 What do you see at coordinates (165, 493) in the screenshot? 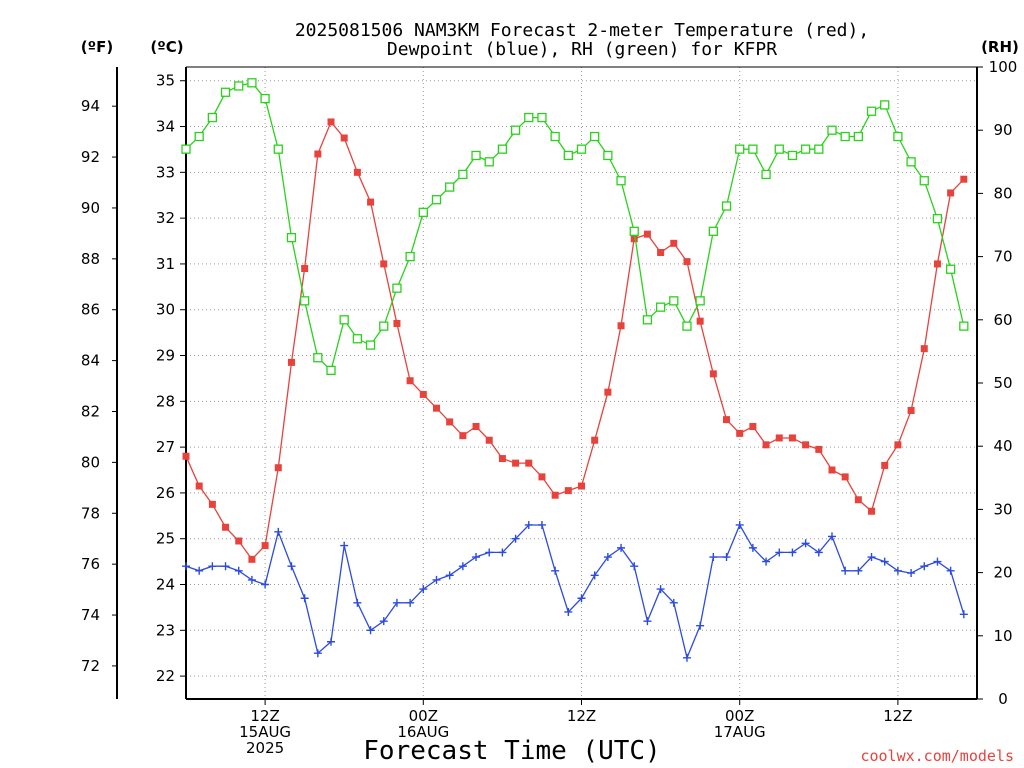
I see `celsius-tick-label: 26` at bounding box center [165, 493].